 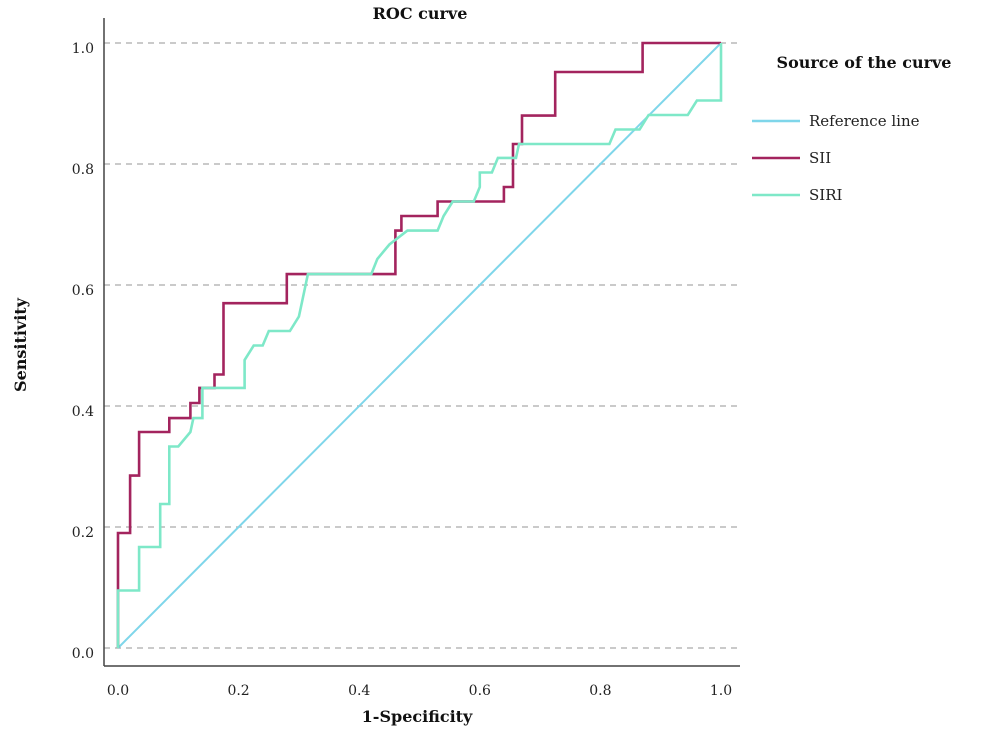 I want to click on legend-title: Source of the curve, so click(x=864, y=62).